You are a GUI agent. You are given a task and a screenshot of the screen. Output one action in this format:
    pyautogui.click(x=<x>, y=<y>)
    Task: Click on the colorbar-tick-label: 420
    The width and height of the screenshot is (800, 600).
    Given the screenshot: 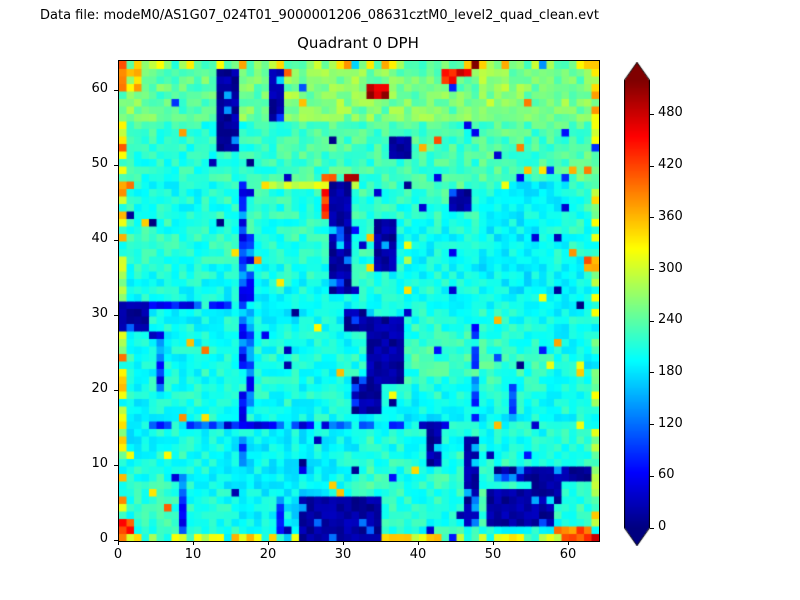 What is the action you would take?
    pyautogui.click(x=670, y=165)
    